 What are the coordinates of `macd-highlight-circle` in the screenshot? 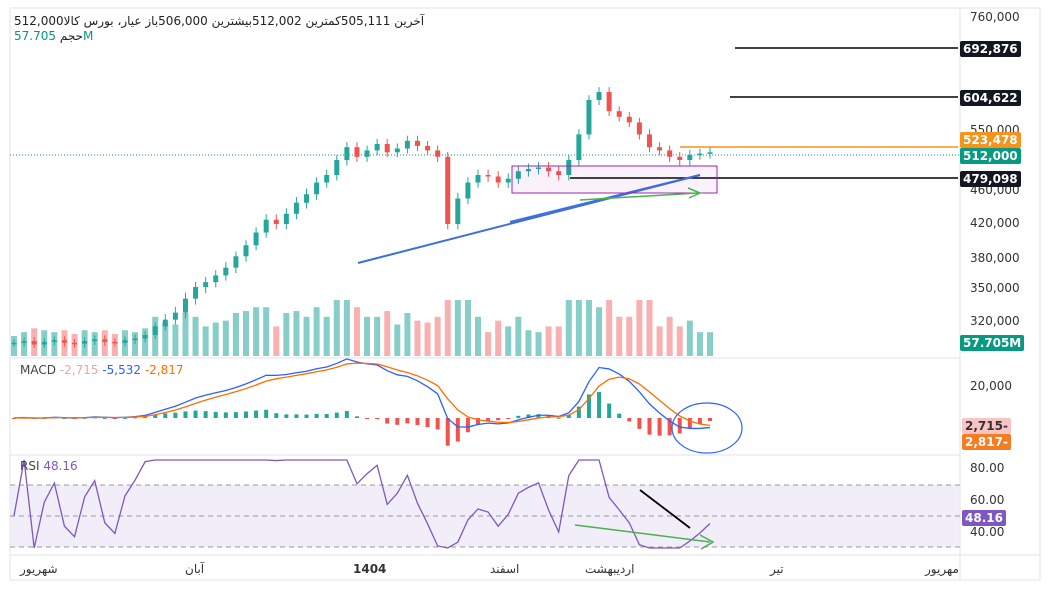 It's located at (707, 428).